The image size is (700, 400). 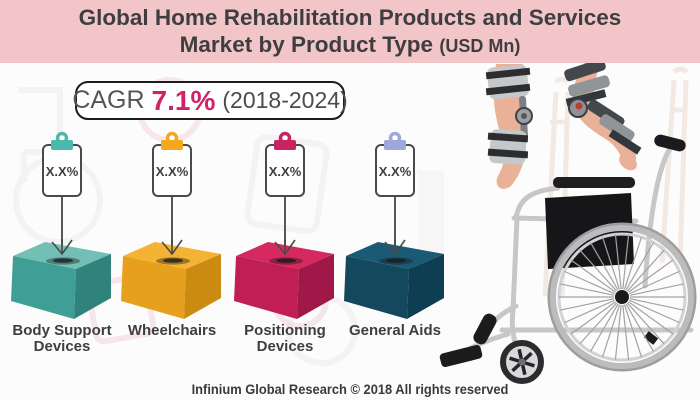 I want to click on title-line2-main: Market by Product Type, so click(x=306, y=44).